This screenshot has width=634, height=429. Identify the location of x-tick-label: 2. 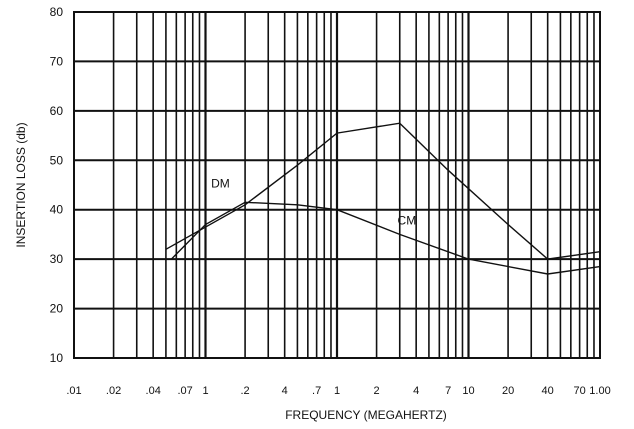
(377, 391).